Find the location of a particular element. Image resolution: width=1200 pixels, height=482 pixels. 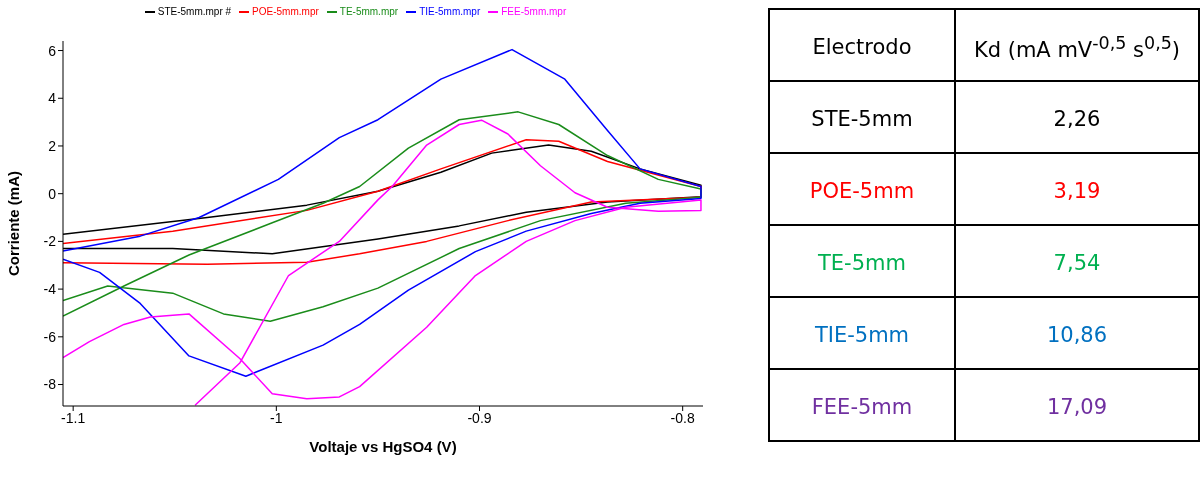

legend-label: FEE-5mm.mpr is located at coordinates (533, 11).